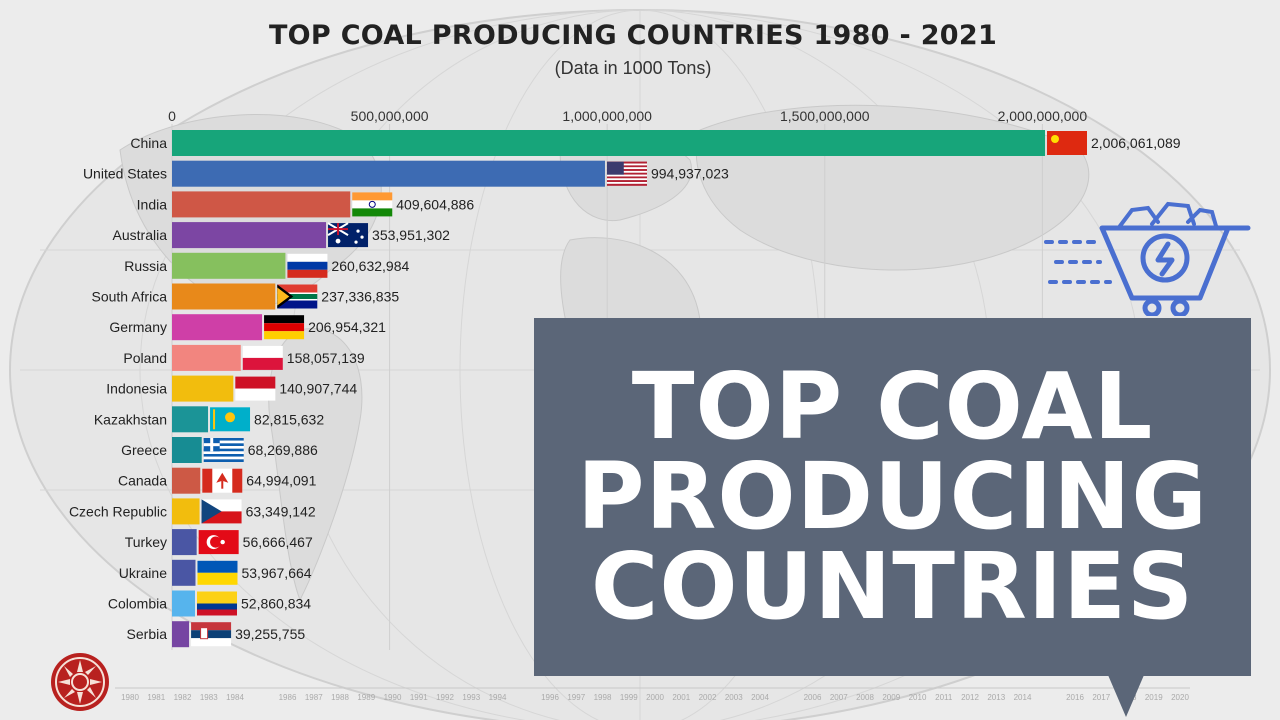 The image size is (1280, 720). What do you see at coordinates (445, 697) in the screenshot?
I see `timeline-year-label: 1992` at bounding box center [445, 697].